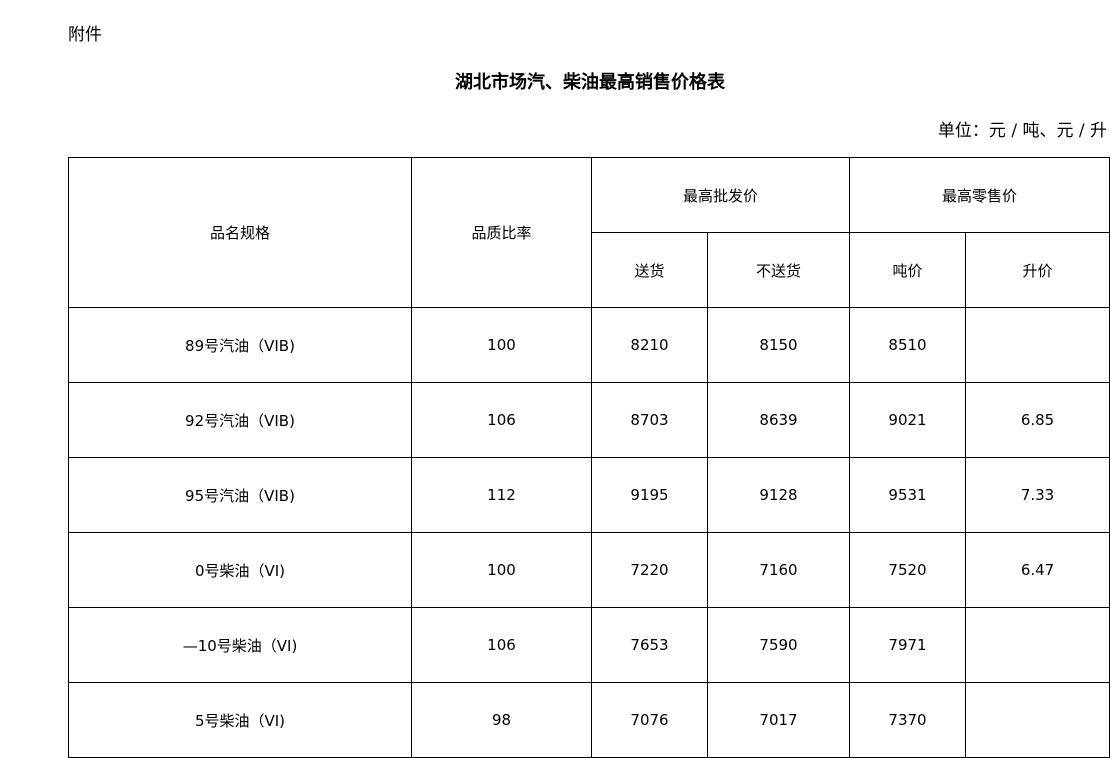 This screenshot has width=1111, height=758. I want to click on cell-per-ton: 8510, so click(908, 345).